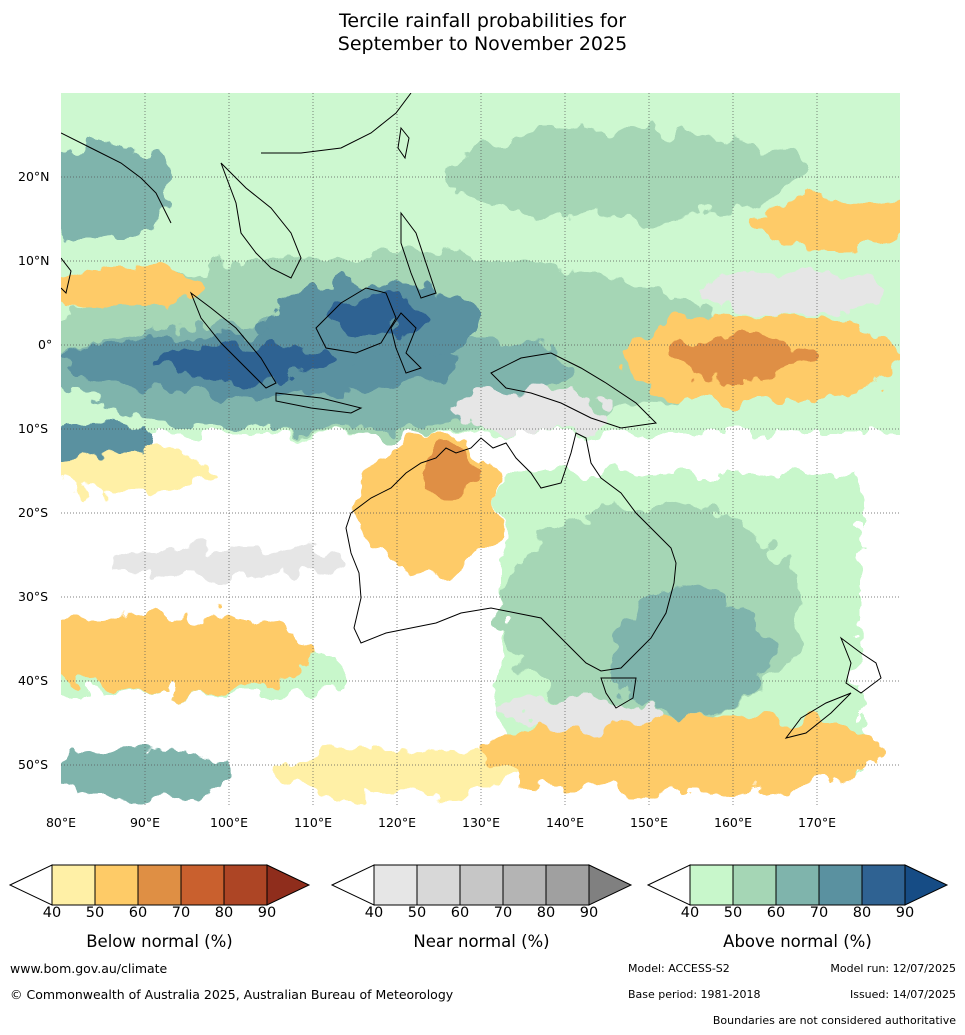 The height and width of the screenshot is (1035, 965). I want to click on colorbar-near, so click(481, 885).